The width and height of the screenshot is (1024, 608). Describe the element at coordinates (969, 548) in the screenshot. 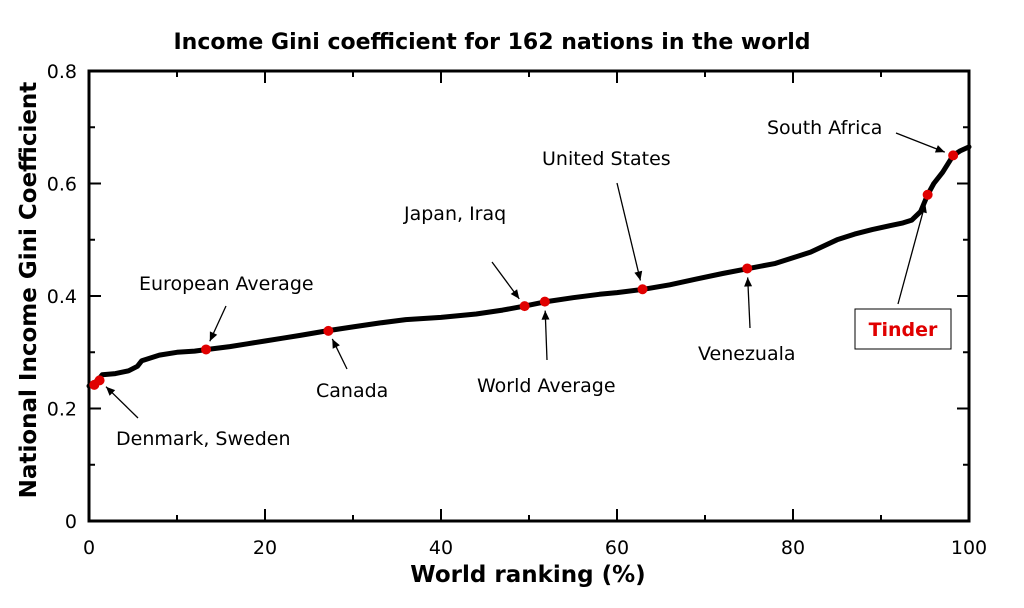

I see `x-tick-label: 100` at that location.